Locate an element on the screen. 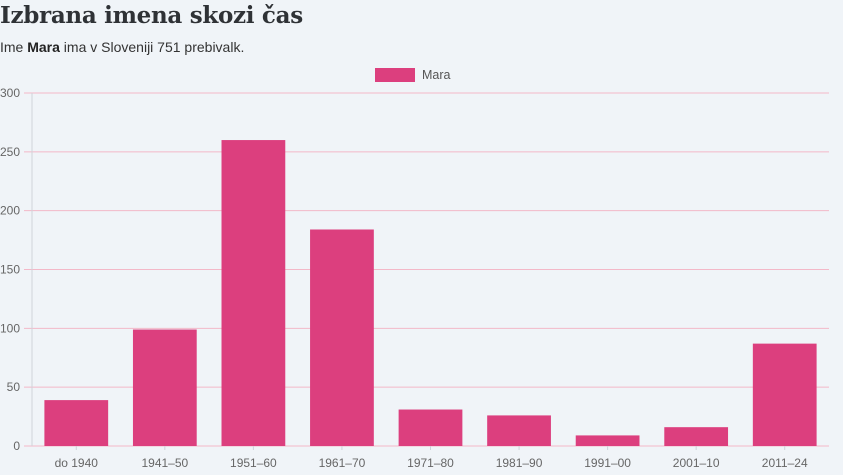 Image resolution: width=843 pixels, height=475 pixels. y-tick-label: 100 is located at coordinates (10, 328).